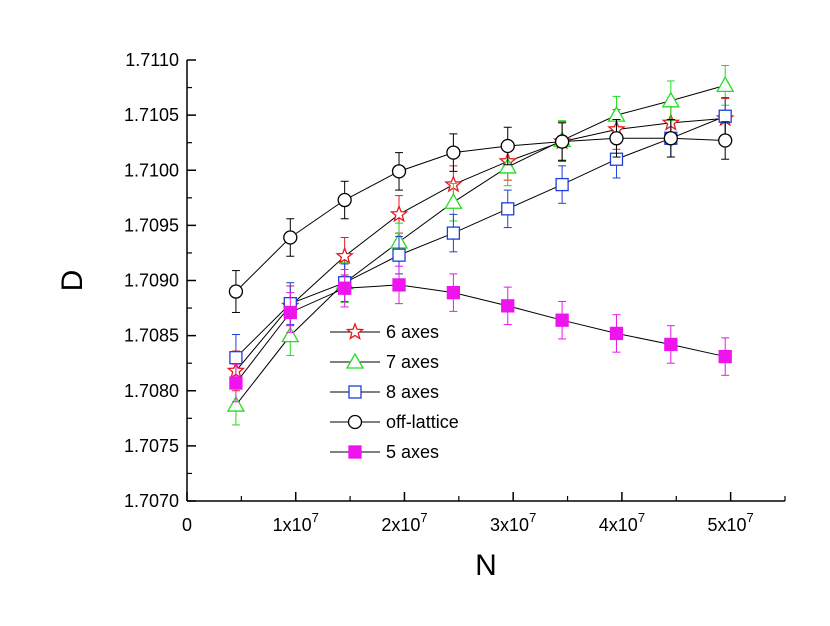  I want to click on legend-entry: 8 axes, so click(384, 392).